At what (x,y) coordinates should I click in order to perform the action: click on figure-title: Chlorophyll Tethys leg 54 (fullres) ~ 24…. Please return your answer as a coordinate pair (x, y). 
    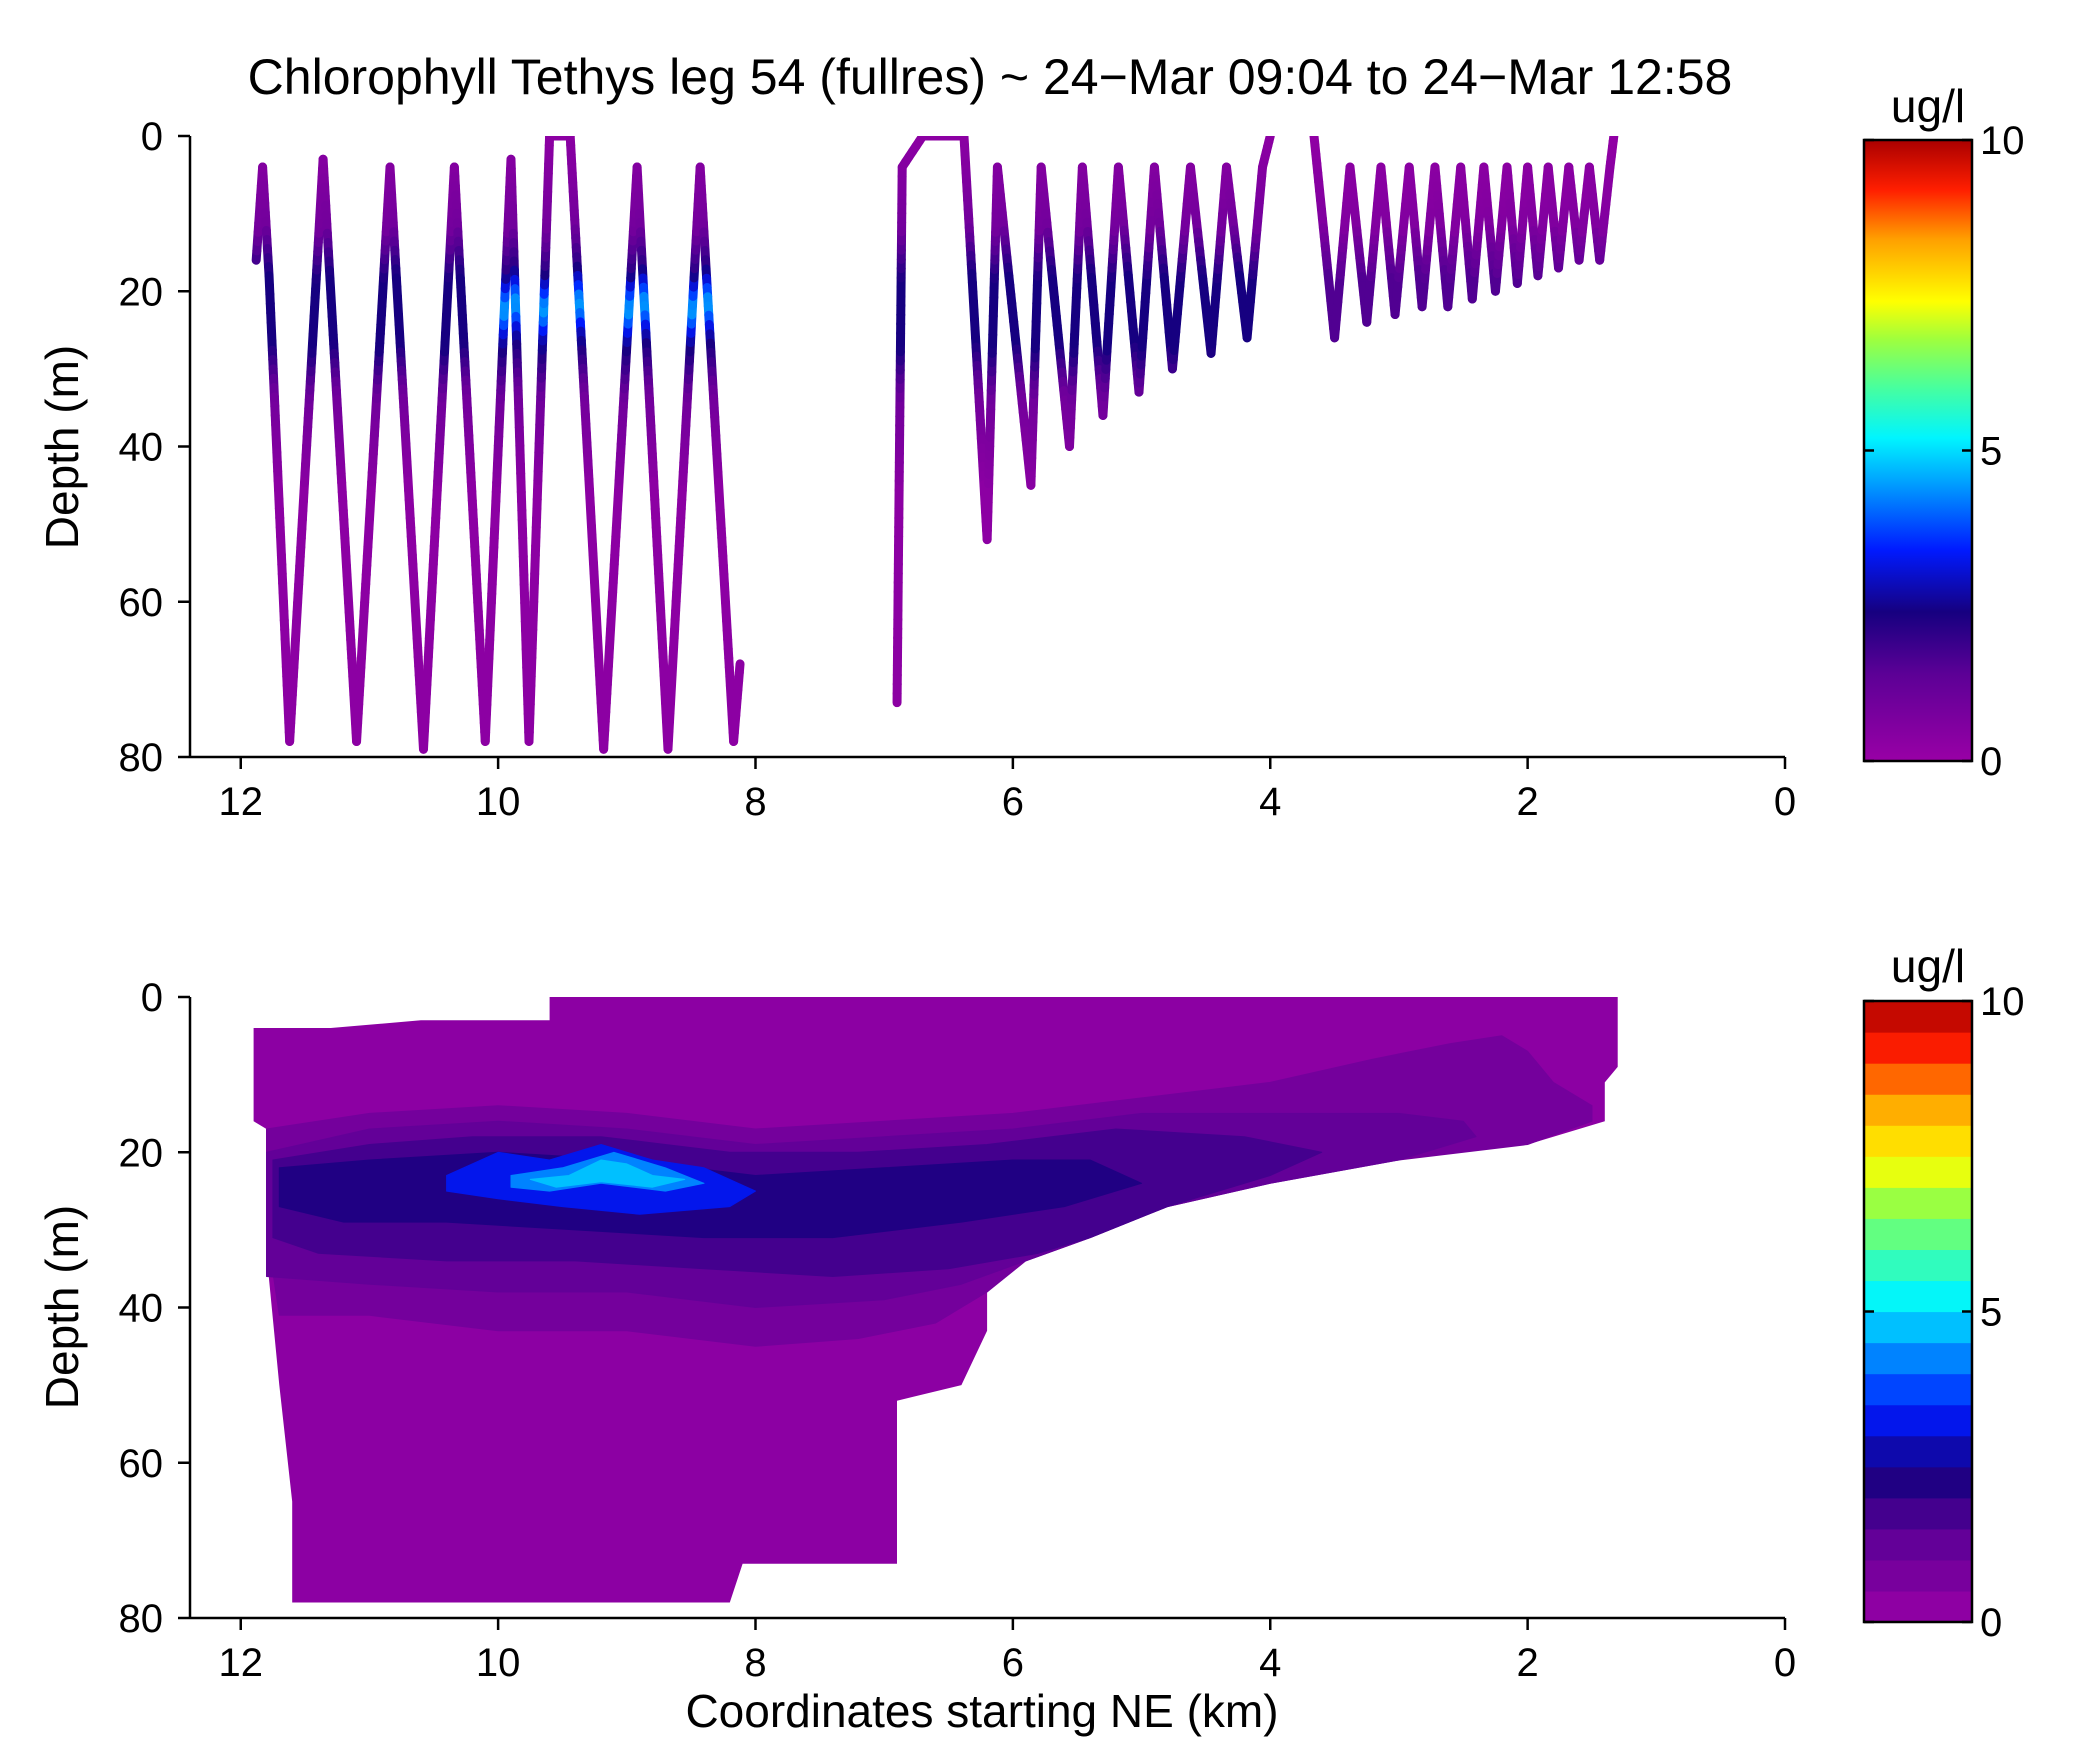
    Looking at the image, I should click on (990, 77).